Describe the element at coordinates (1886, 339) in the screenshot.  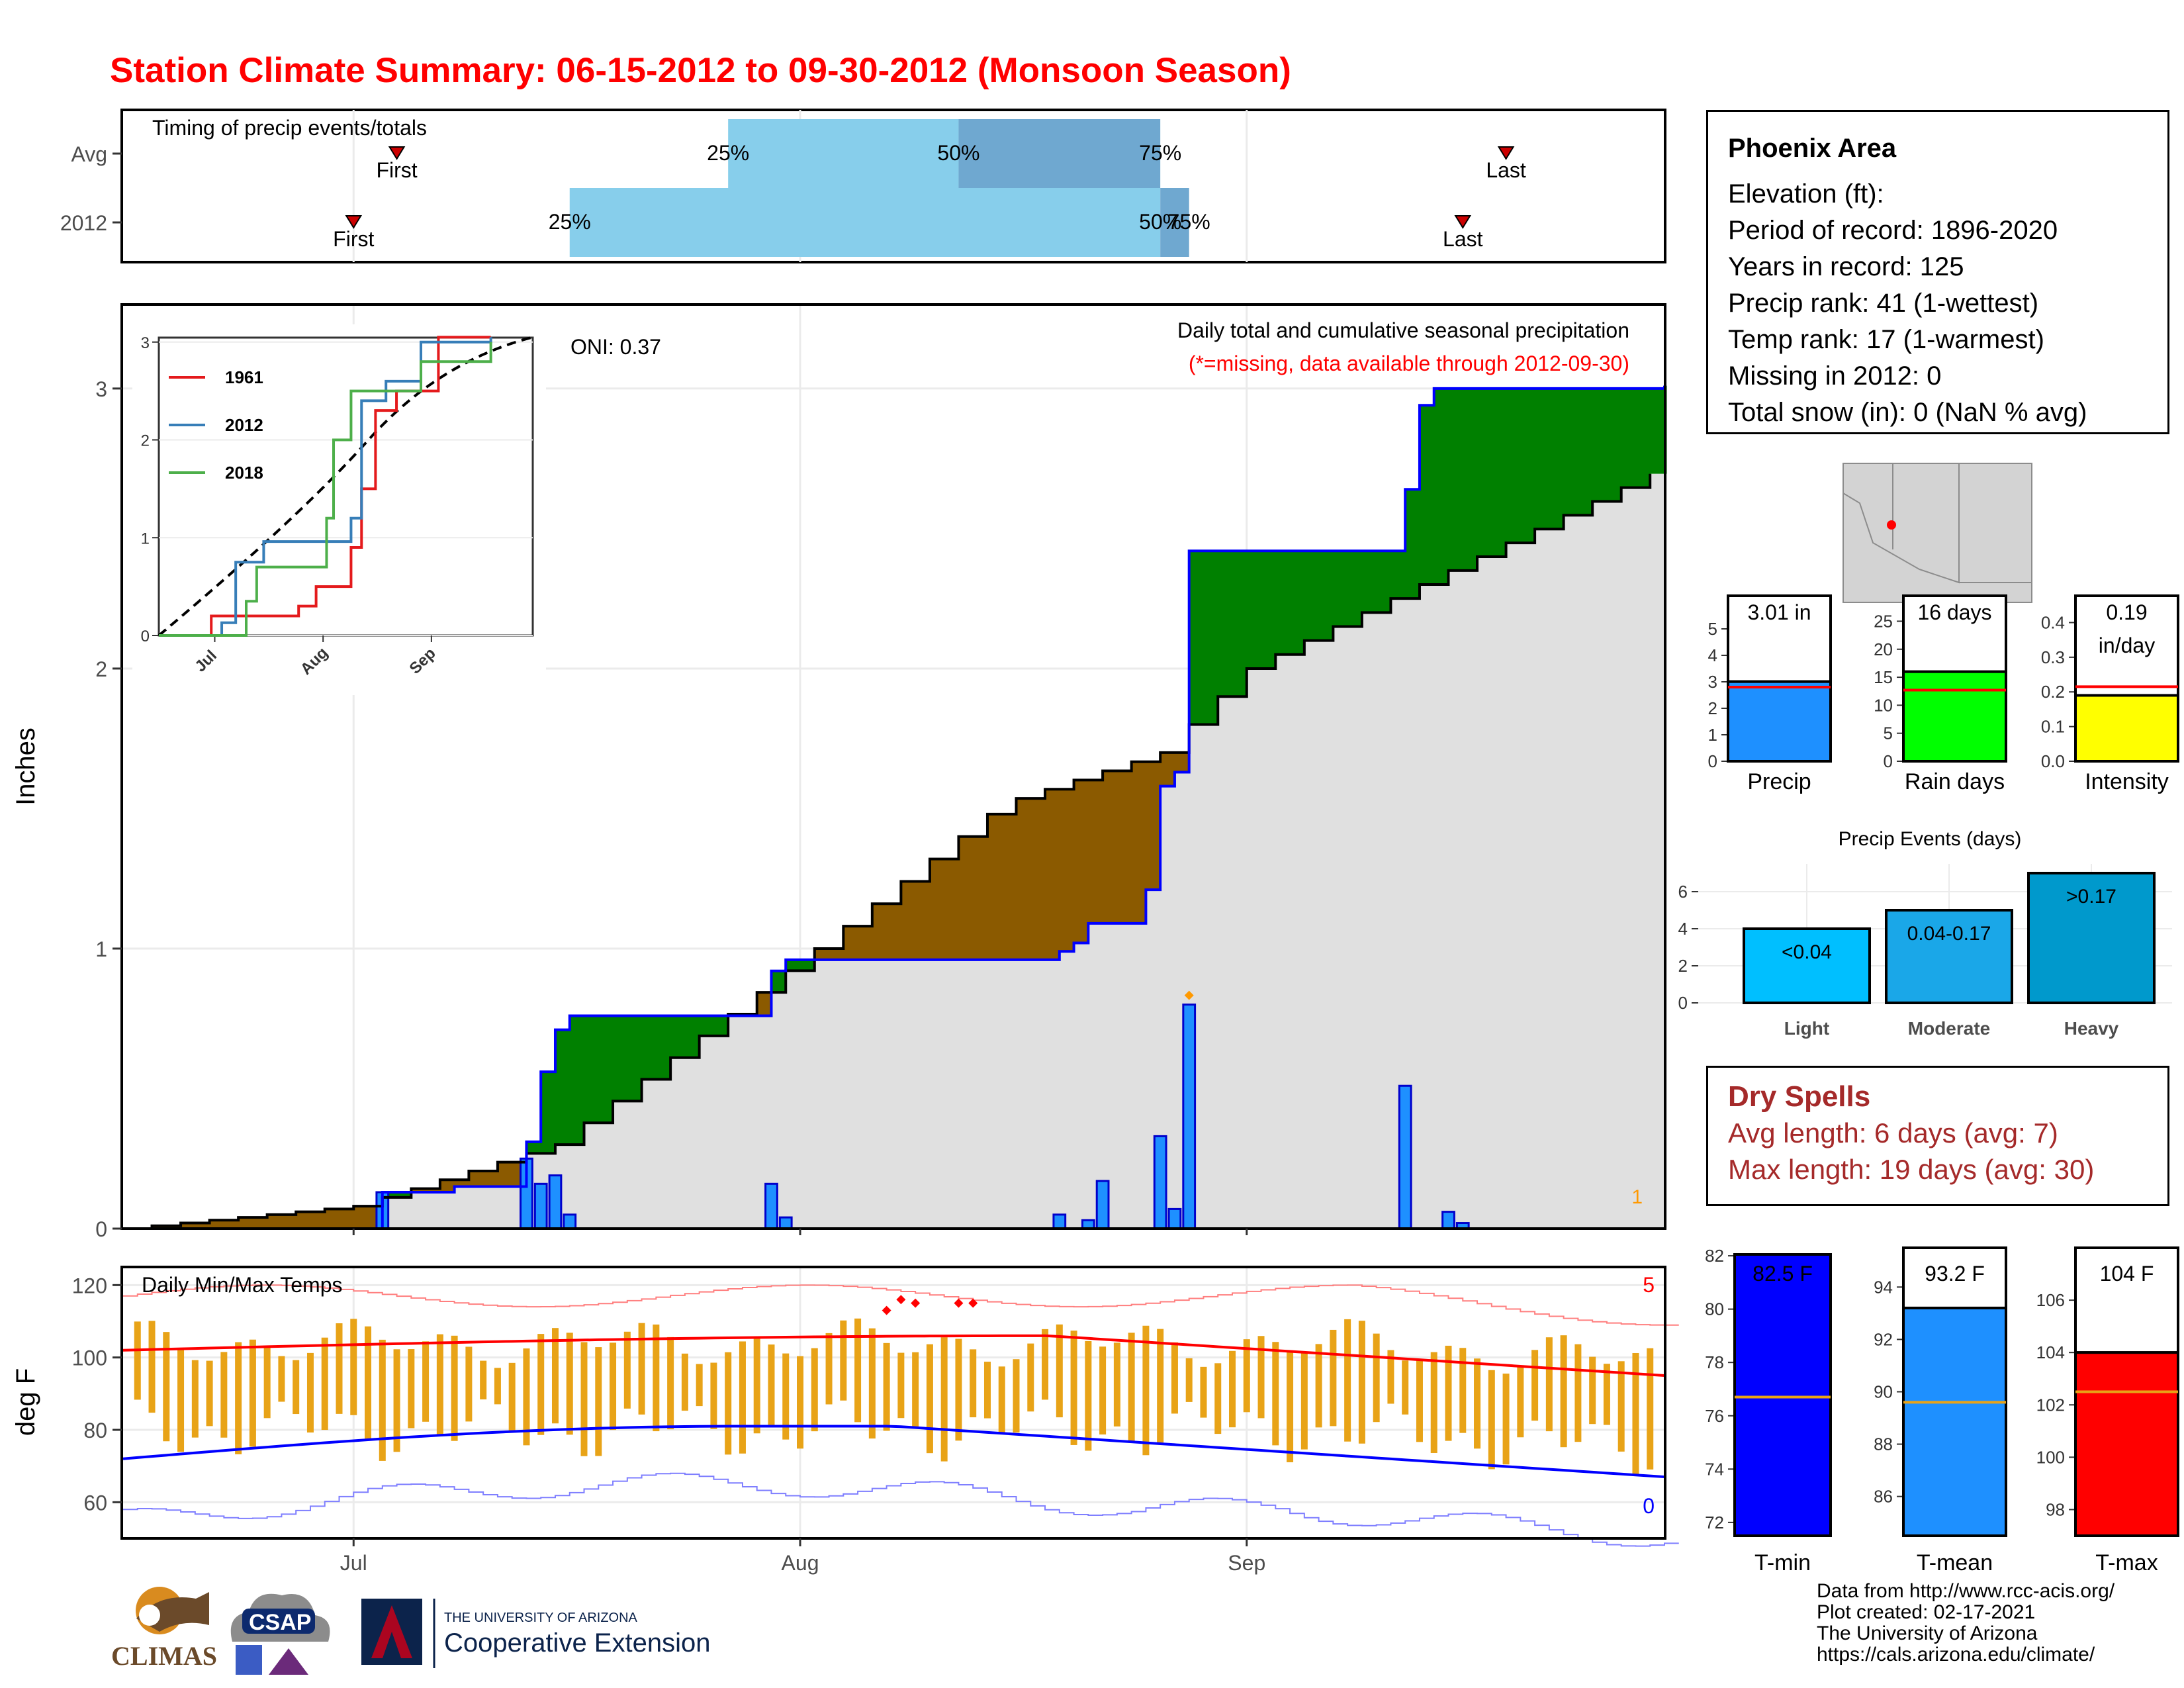
I see `info-line: Temp rank: 17 (1-warmest)` at that location.